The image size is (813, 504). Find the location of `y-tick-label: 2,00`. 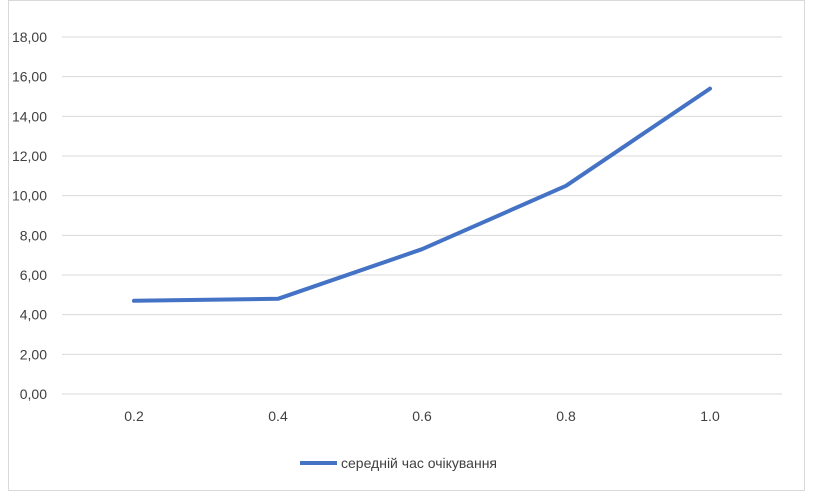

y-tick-label: 2,00 is located at coordinates (33, 354).